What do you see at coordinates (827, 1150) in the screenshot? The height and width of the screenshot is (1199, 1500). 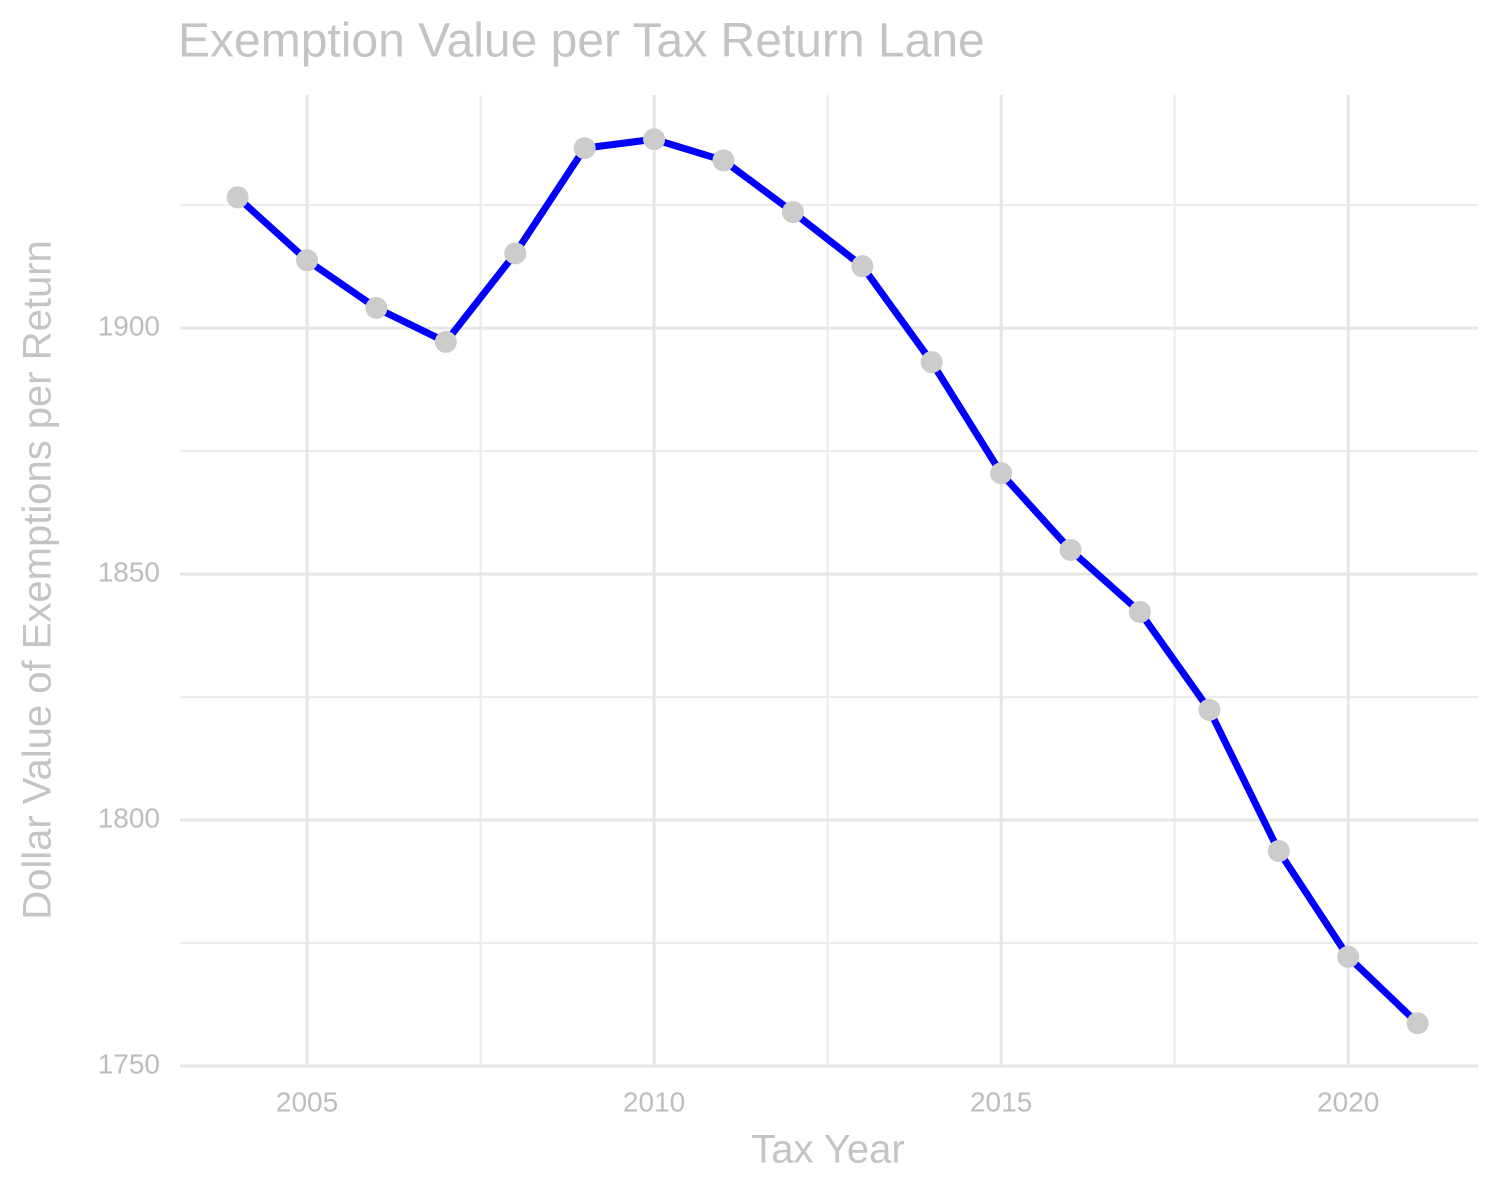 I see `x-axis-title: Tax Year` at bounding box center [827, 1150].